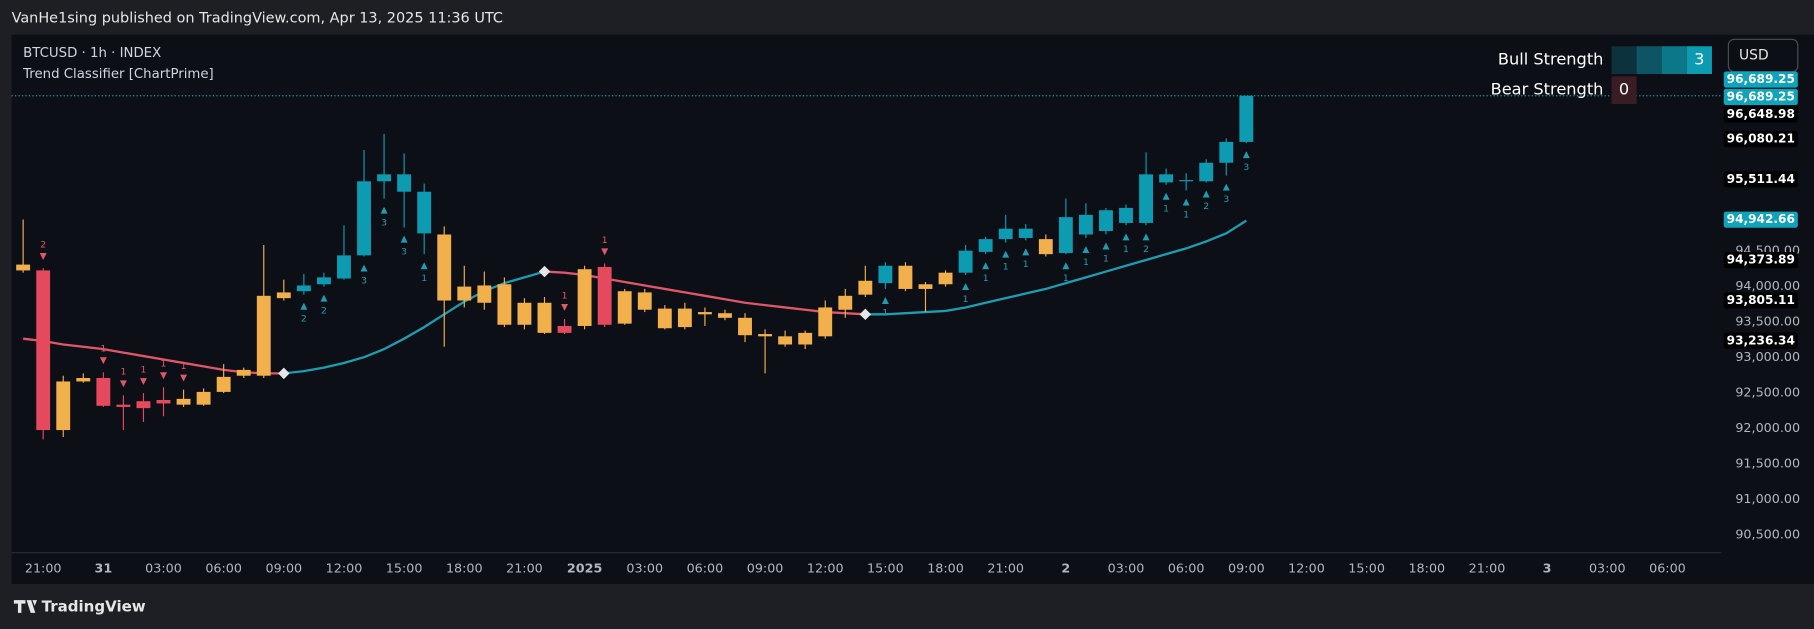 The image size is (1814, 629). What do you see at coordinates (404, 251) in the screenshot?
I see `signal-count: 3` at bounding box center [404, 251].